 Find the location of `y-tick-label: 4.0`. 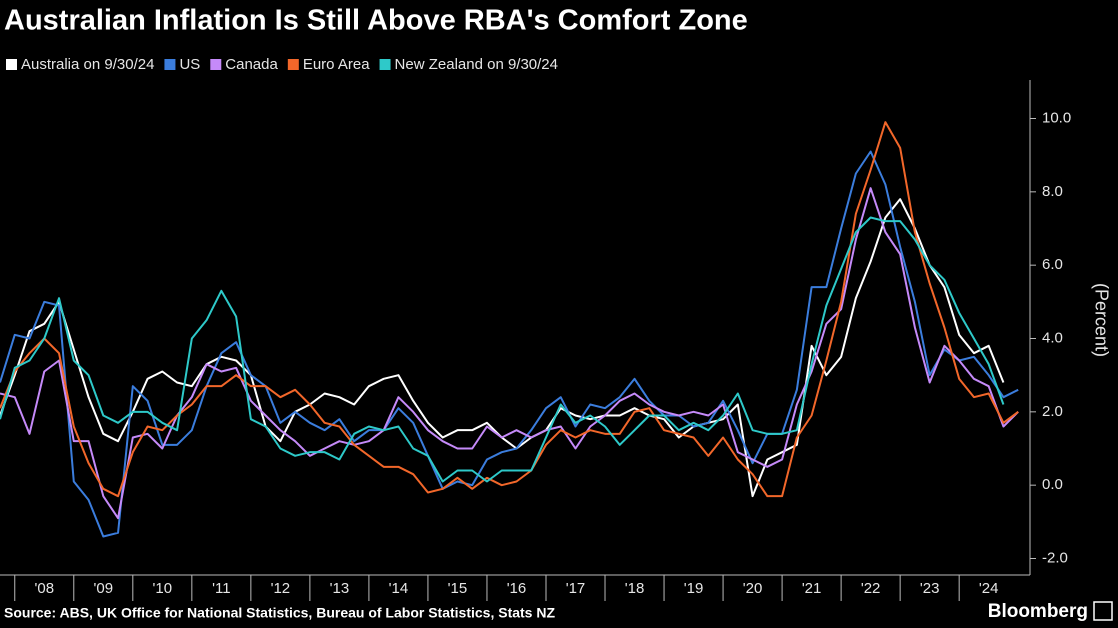

y-tick-label: 4.0 is located at coordinates (1052, 337).